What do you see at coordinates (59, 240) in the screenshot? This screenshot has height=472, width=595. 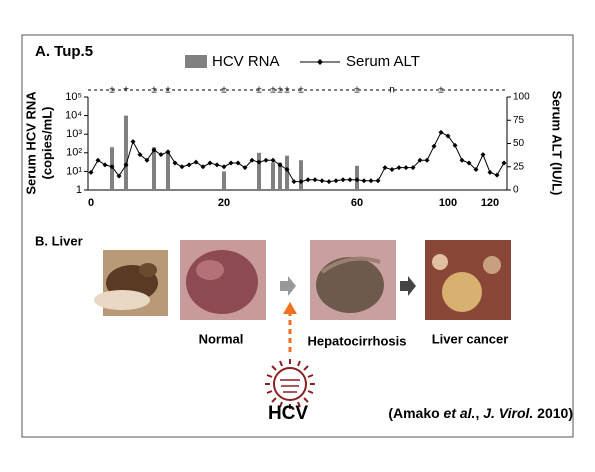 I see `panel-label: B. Liver` at bounding box center [59, 240].